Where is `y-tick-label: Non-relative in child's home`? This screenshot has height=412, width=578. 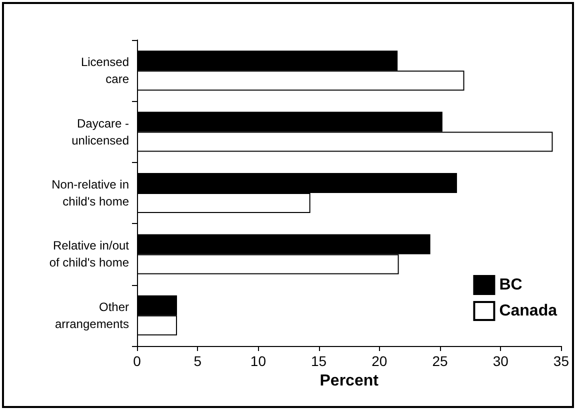 y-tick-label: Non-relative in child's home is located at coordinates (91, 193).